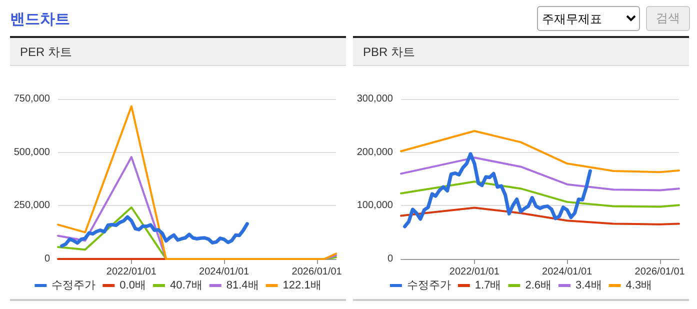 The height and width of the screenshot is (309, 697). Describe the element at coordinates (242, 286) in the screenshot. I see `legend-label: 81.4배` at that location.